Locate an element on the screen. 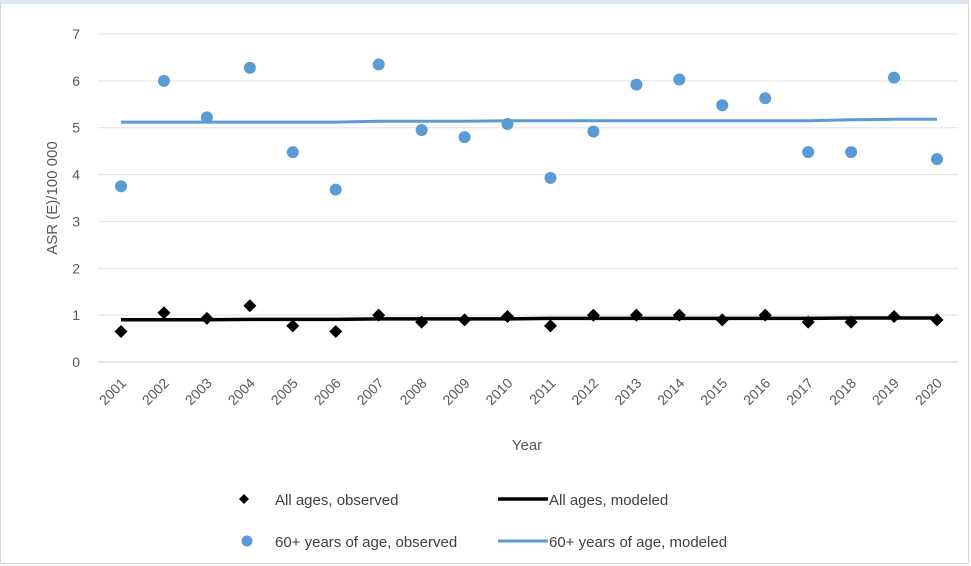 The image size is (971, 566). x-tick-label: 2014 is located at coordinates (670, 391).